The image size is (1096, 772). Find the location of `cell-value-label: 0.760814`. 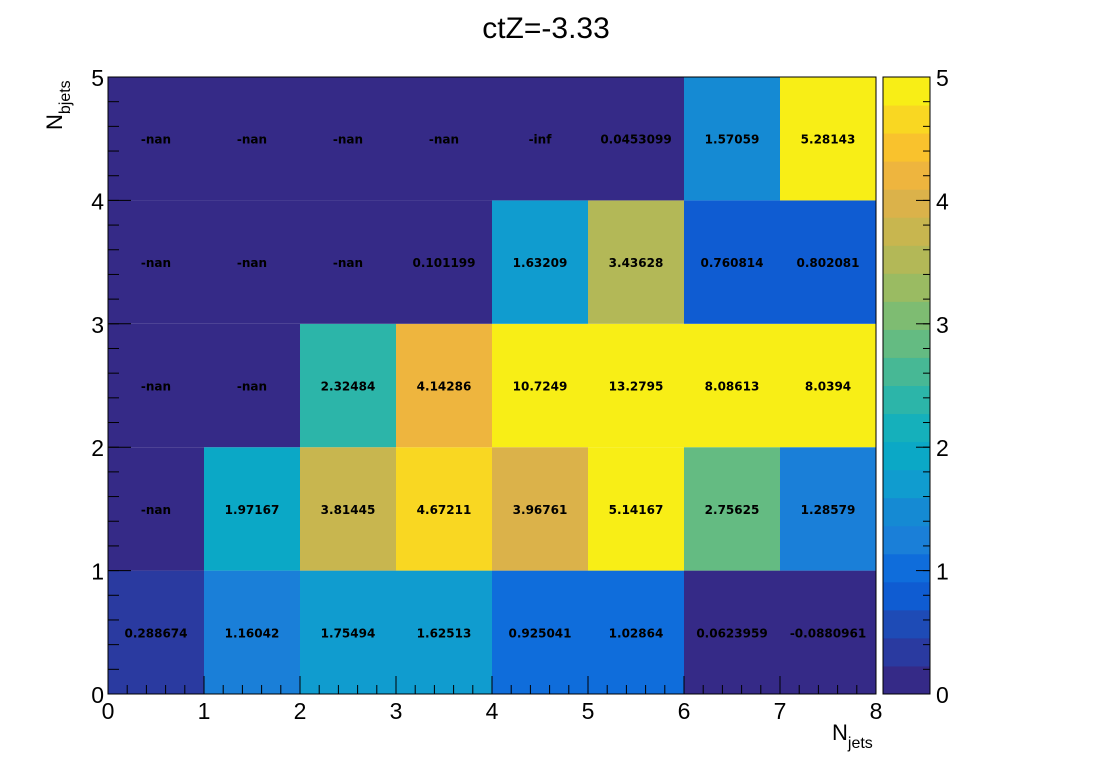

cell-value-label: 0.760814 is located at coordinates (731, 263).